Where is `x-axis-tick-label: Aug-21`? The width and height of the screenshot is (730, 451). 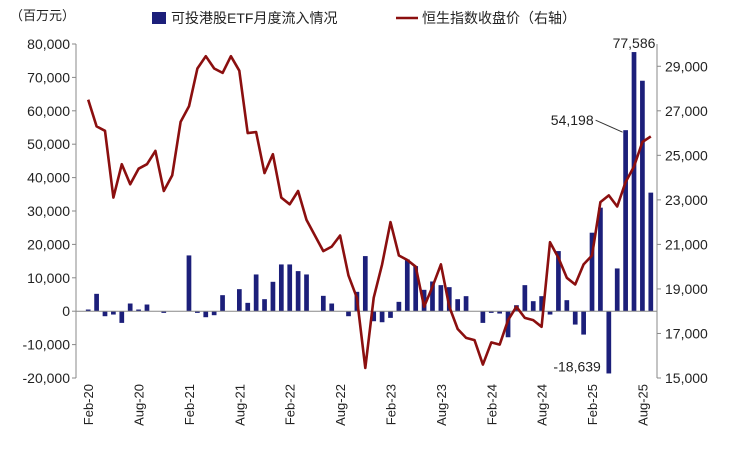
x-axis-tick-label: Aug-21 is located at coordinates (239, 405).